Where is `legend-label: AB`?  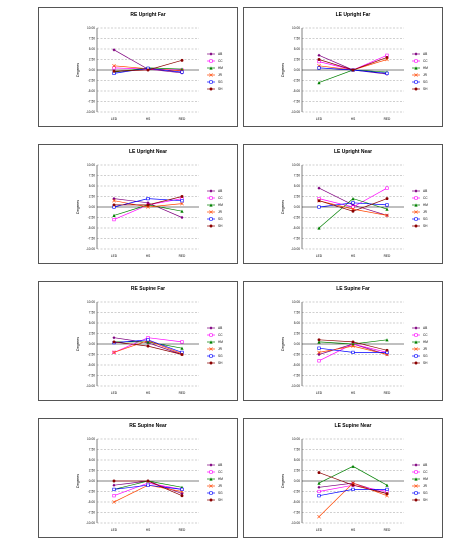 legend-label: AB is located at coordinates (220, 328).